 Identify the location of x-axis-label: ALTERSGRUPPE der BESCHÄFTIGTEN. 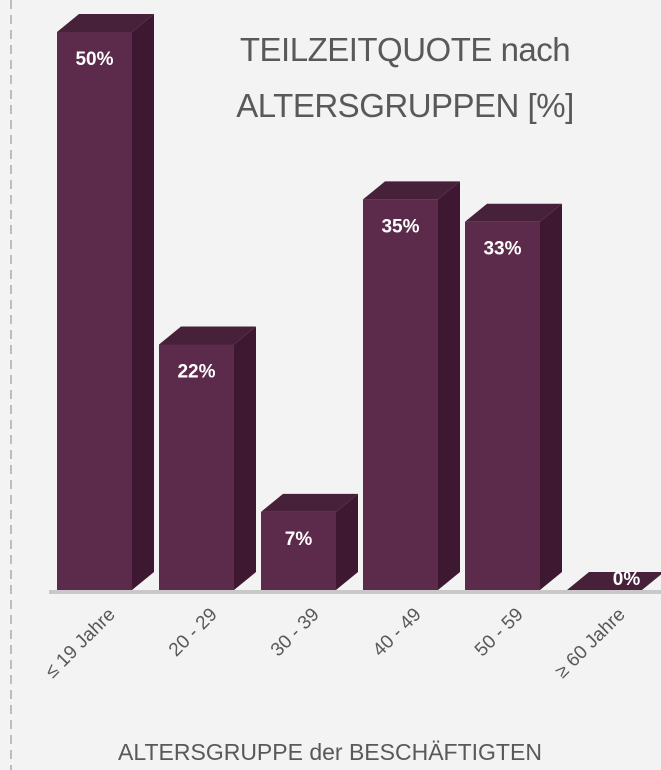
(330, 752).